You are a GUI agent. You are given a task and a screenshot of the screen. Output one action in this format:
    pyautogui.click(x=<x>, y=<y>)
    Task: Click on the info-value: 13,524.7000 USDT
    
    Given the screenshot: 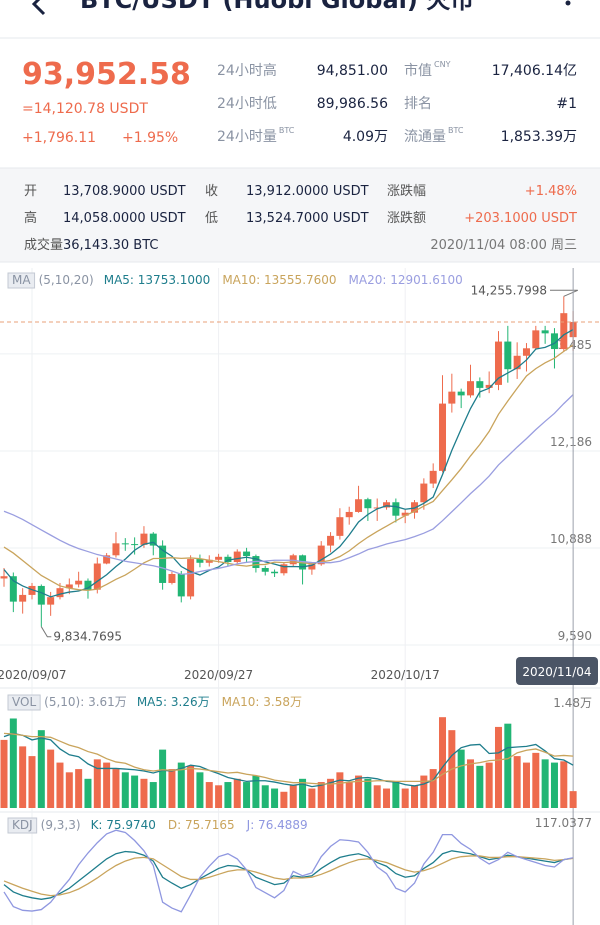 What is the action you would take?
    pyautogui.click(x=307, y=218)
    